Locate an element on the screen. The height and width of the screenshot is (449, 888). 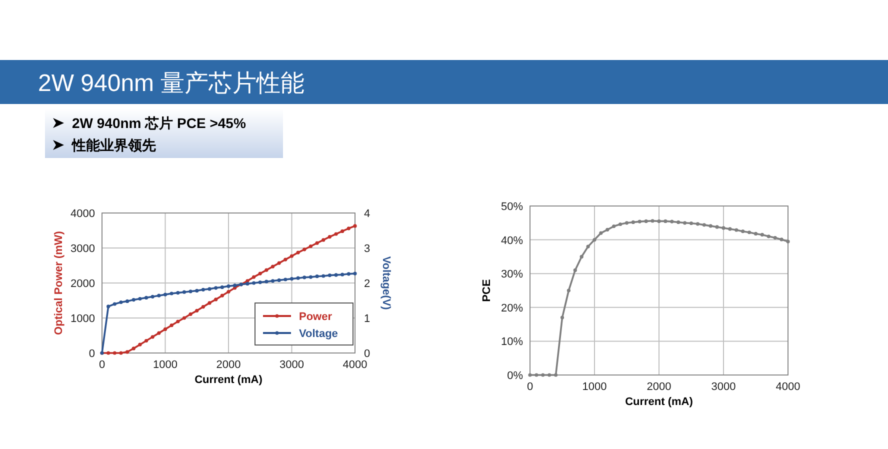
x-tick-label: 4000 is located at coordinates (355, 365).